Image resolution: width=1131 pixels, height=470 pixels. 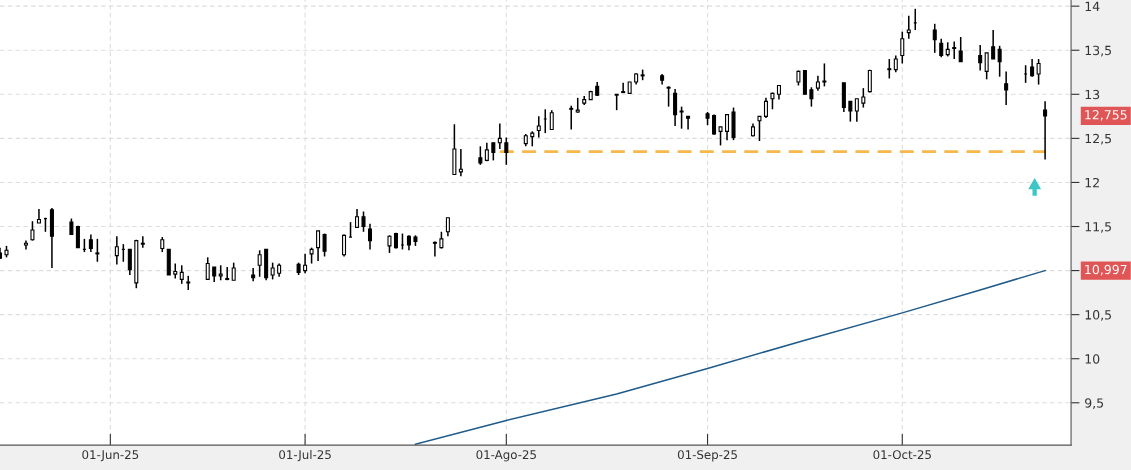 I want to click on x-tick-label: 01-Oct-25, so click(x=902, y=455).